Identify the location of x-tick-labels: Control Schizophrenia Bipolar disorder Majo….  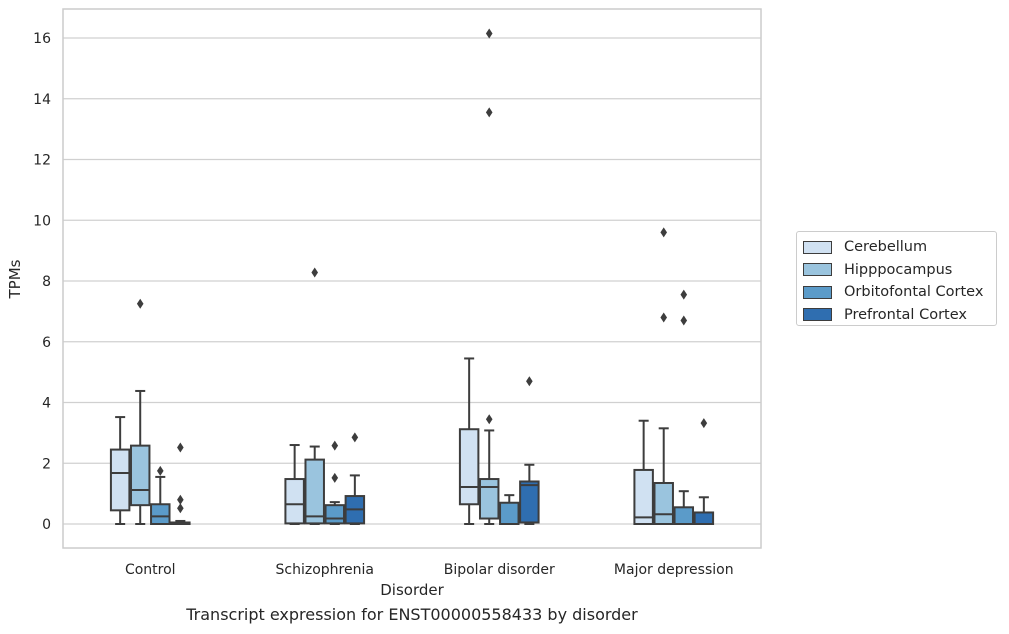
(429, 570).